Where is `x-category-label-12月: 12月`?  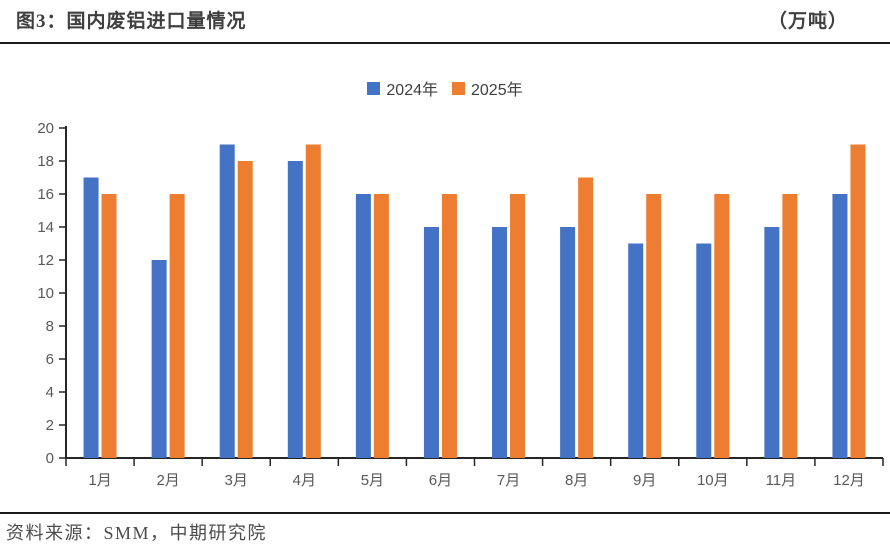 x-category-label-12月: 12月 is located at coordinates (849, 480).